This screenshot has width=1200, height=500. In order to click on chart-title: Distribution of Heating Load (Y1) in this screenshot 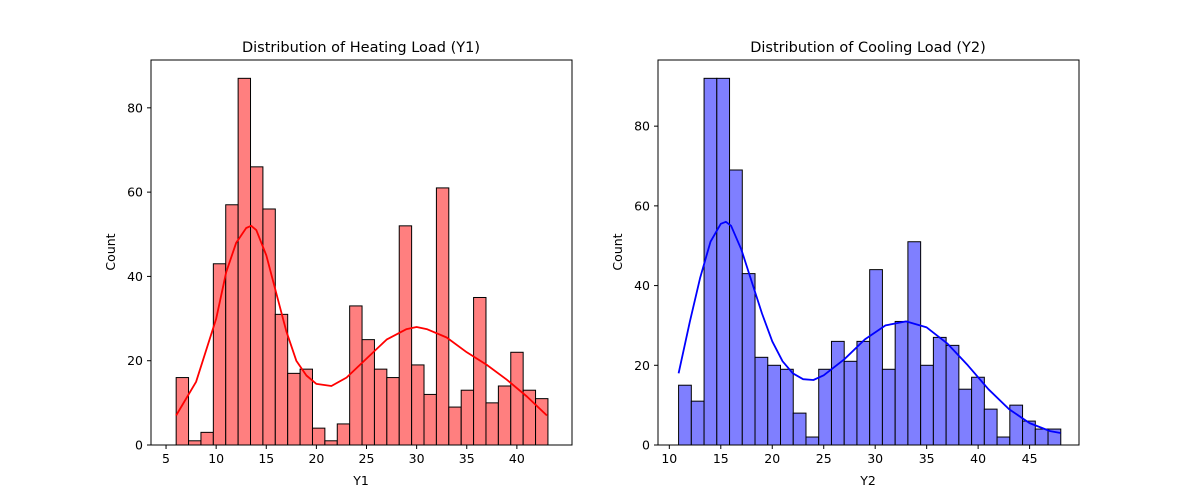, I will do `click(361, 48)`.